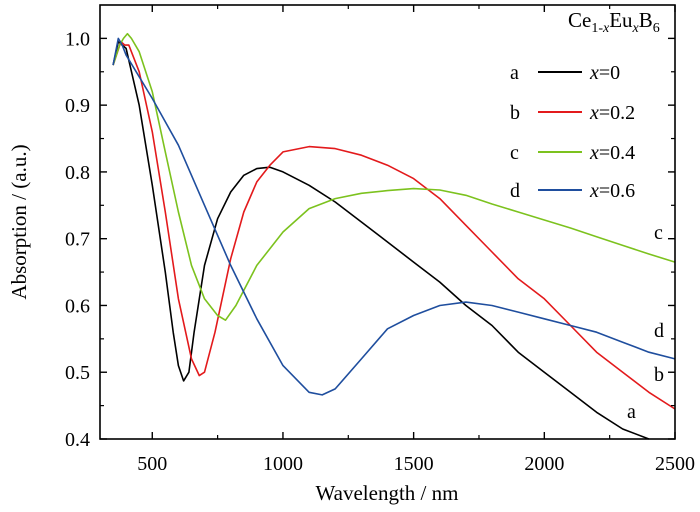  What do you see at coordinates (572, 153) in the screenshot?
I see `legend-entry-c: c x=0.4` at bounding box center [572, 153].